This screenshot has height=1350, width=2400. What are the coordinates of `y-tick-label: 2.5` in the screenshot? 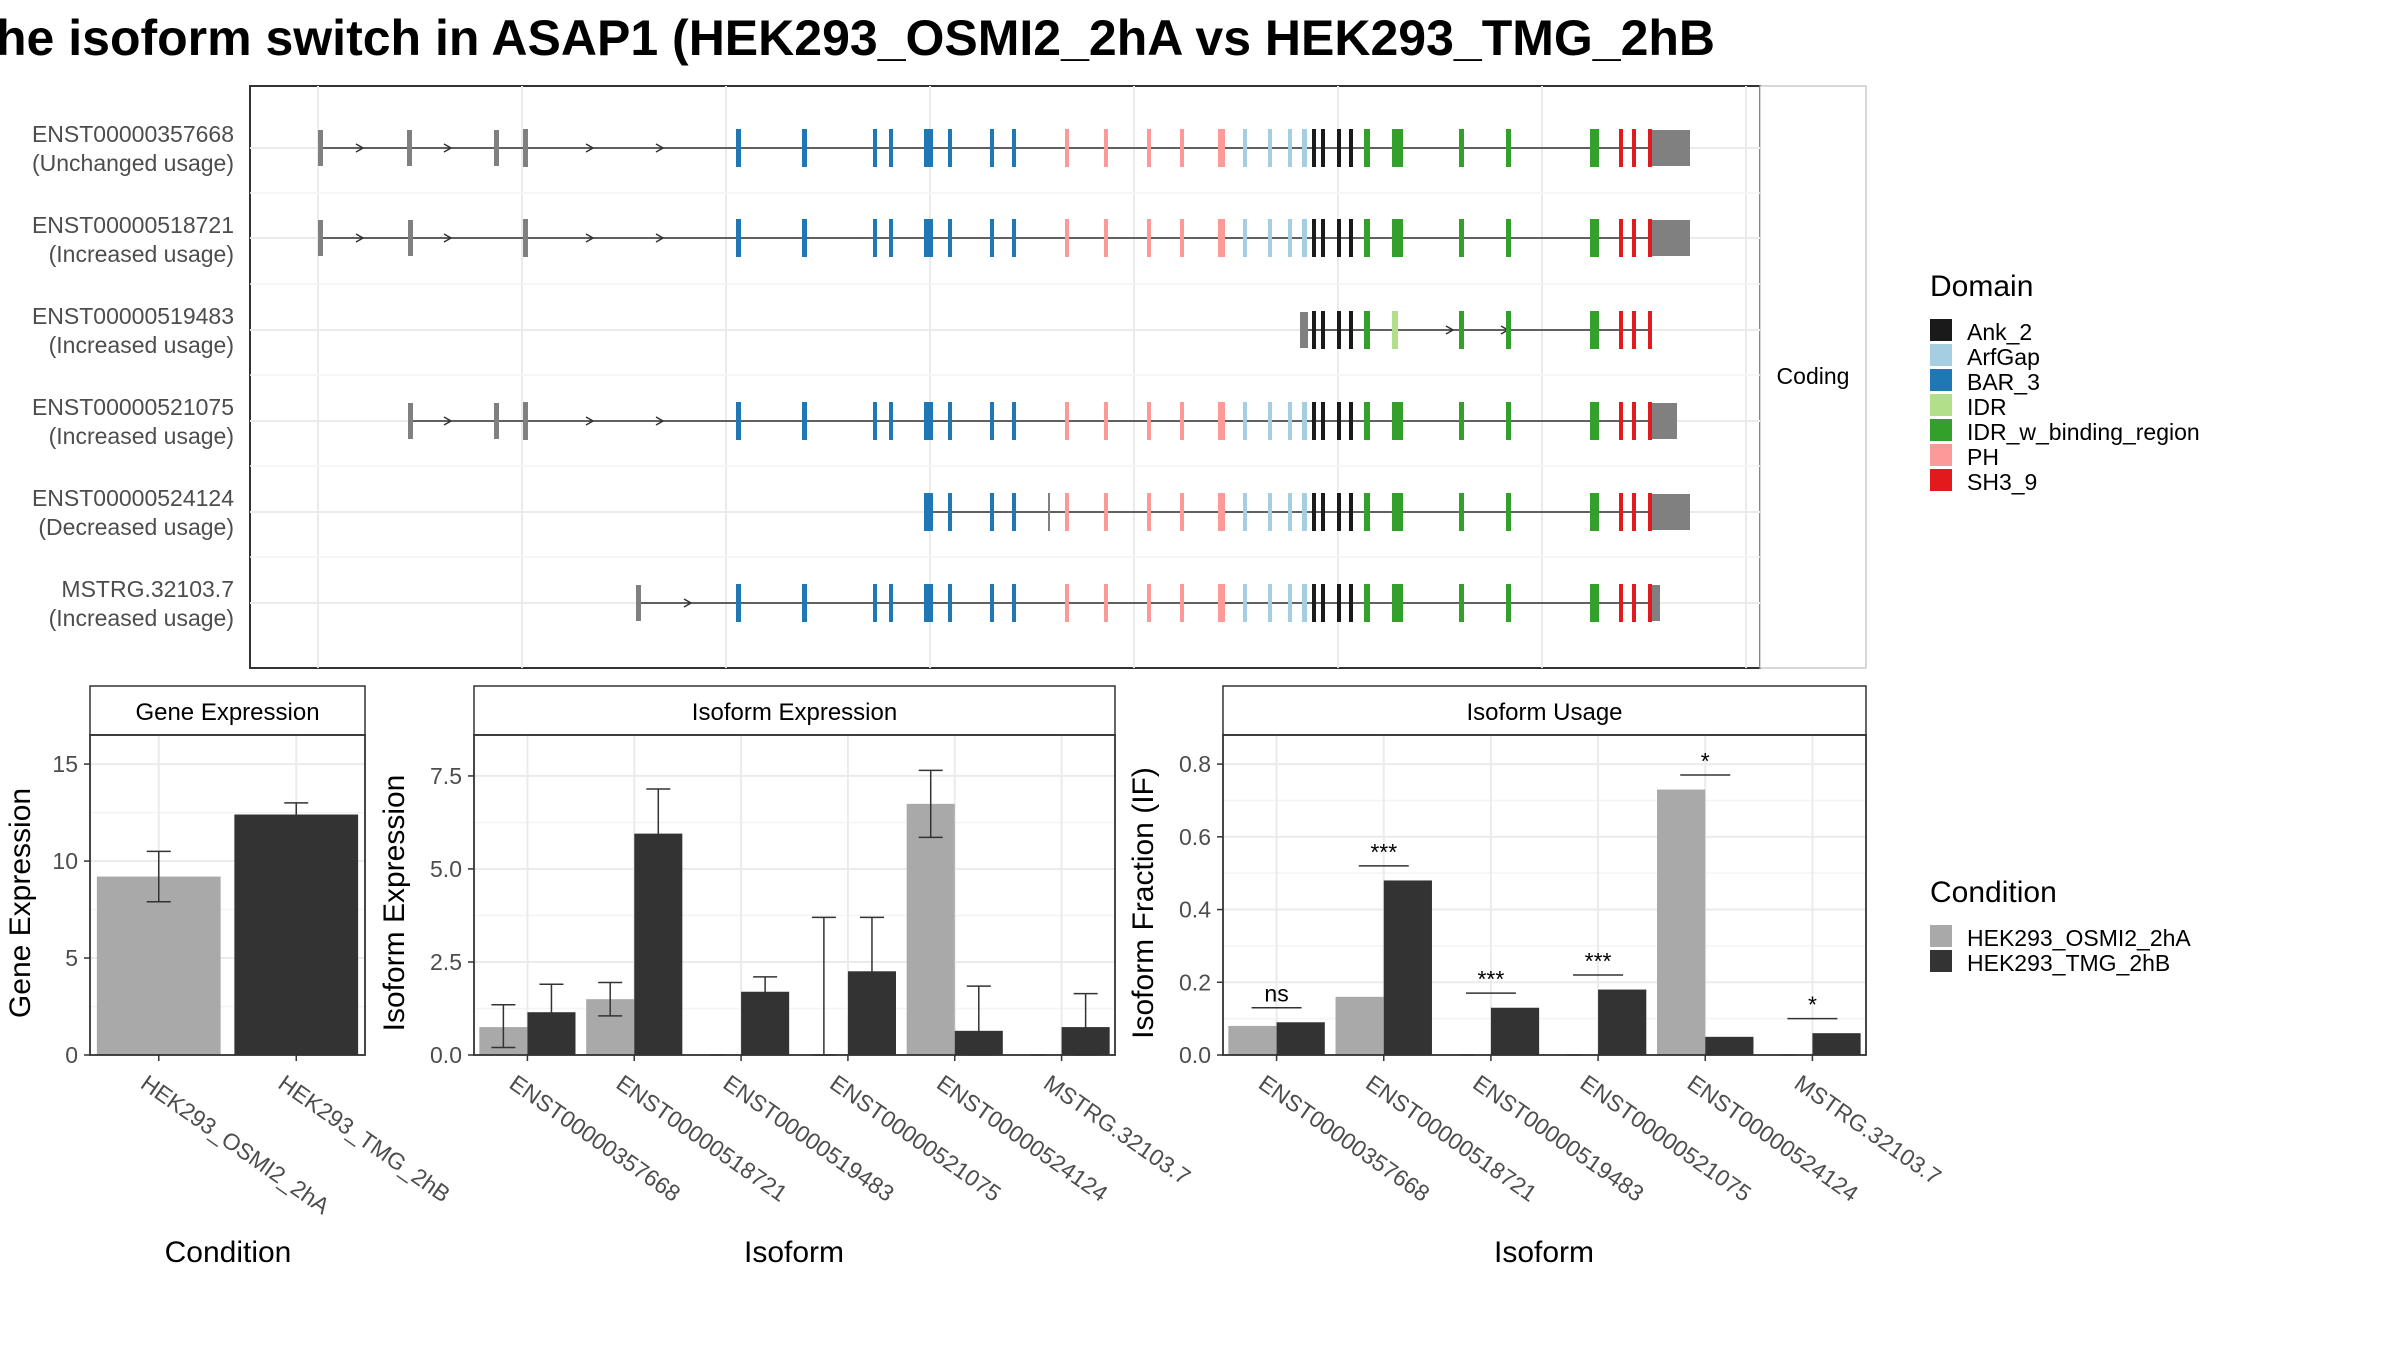 It's located at (446, 962).